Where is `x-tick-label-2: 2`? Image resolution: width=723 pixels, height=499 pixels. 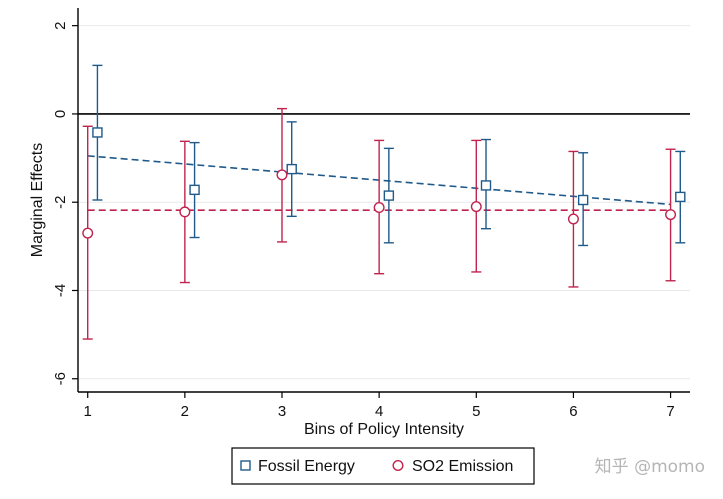
x-tick-label-2: 2 is located at coordinates (185, 411).